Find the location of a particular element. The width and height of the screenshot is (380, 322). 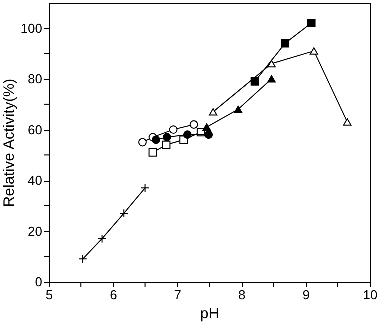

y-tick-label: 0 is located at coordinates (38, 282).